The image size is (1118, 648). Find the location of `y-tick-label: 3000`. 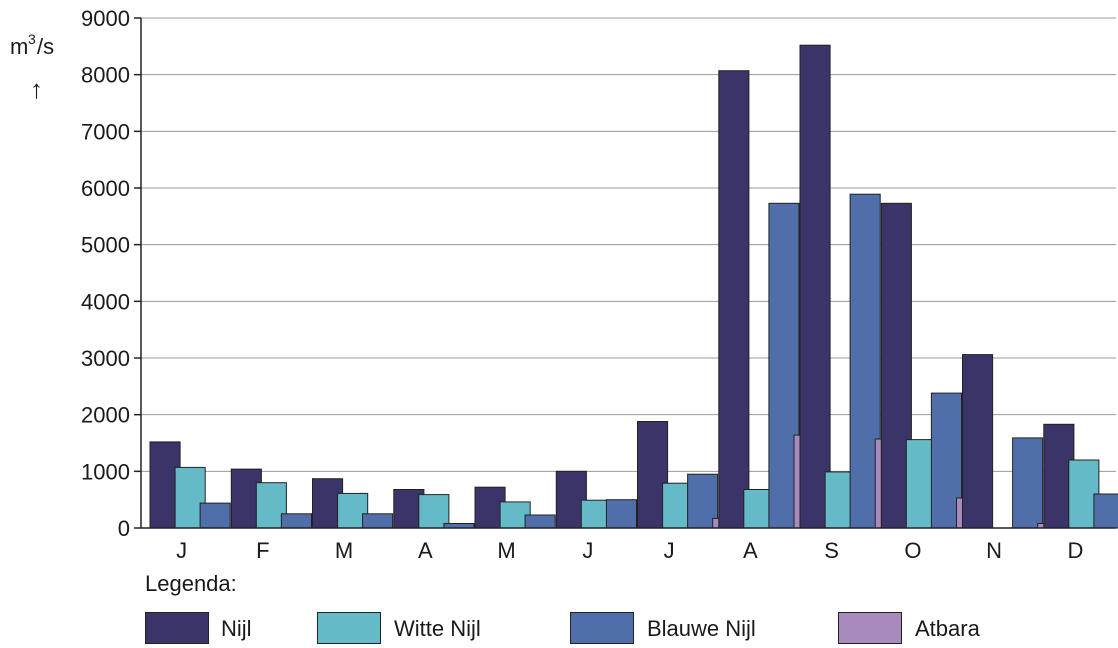

y-tick-label: 3000 is located at coordinates (105, 358).